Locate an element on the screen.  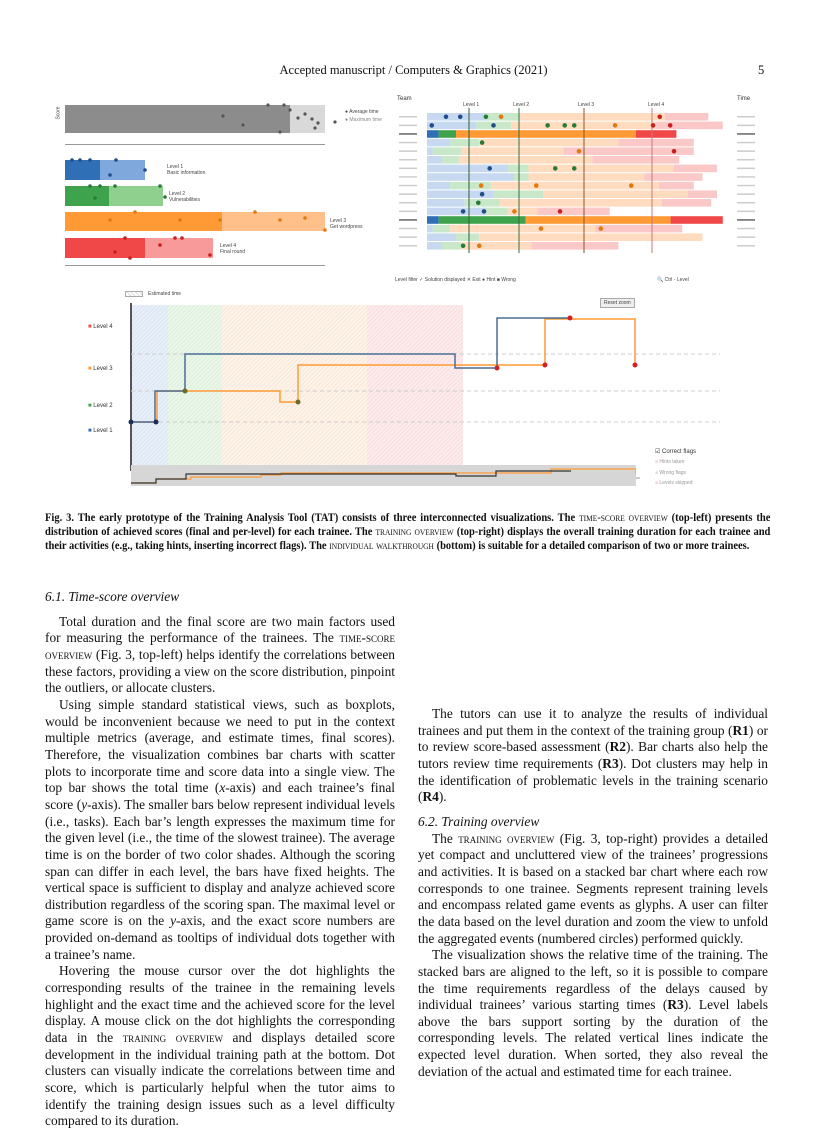
toggle-wrong-flags: ■ Wrong flags is located at coordinates (671, 473).